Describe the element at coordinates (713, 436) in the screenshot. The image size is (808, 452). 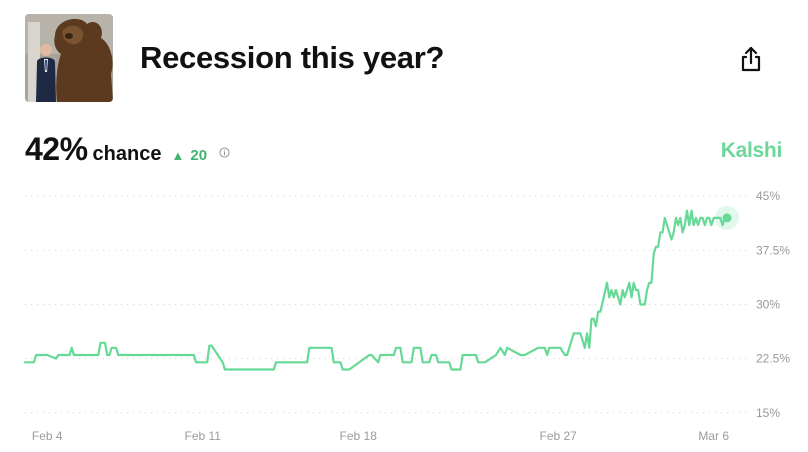
I see `x-tick-label: Mar 6` at that location.